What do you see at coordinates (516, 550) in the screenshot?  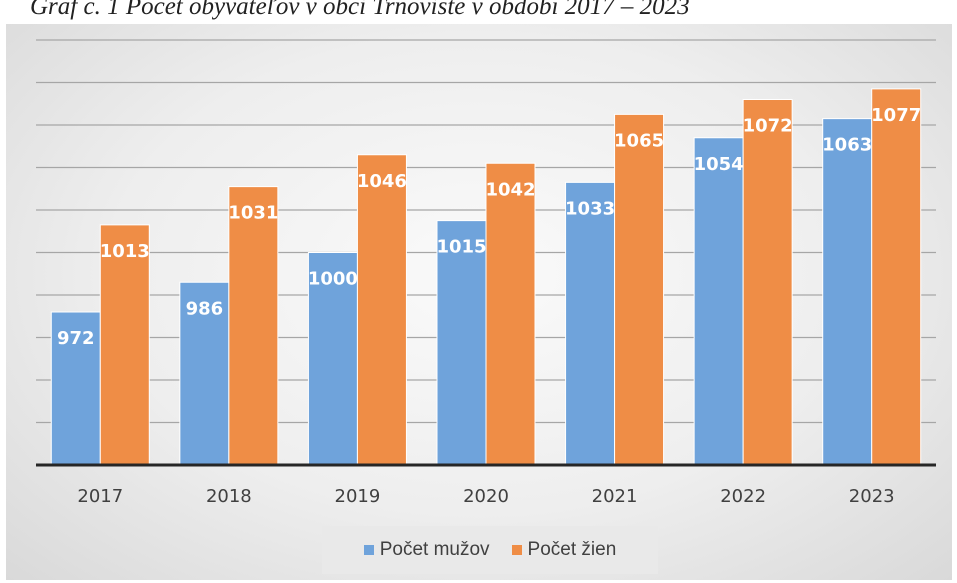 I see `legend-swatch-women` at bounding box center [516, 550].